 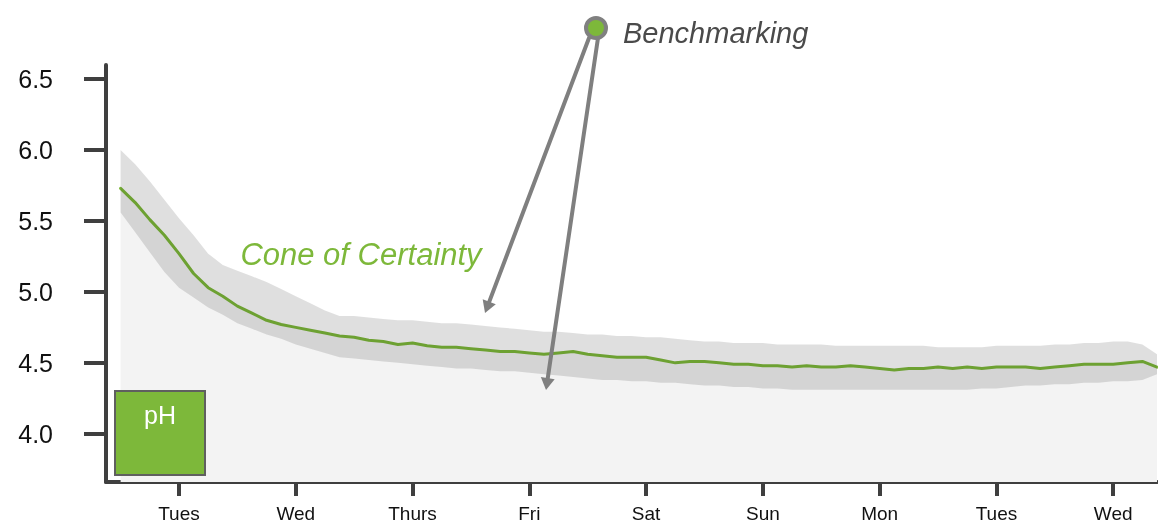 I want to click on y-tick-label: 4.5, so click(x=35, y=362).